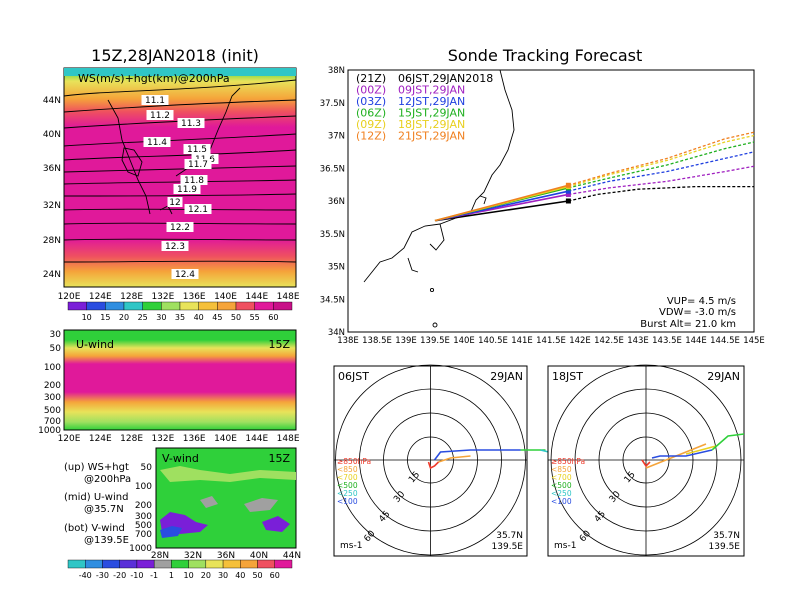  Describe the element at coordinates (191, 124) in the screenshot. I see `ws-contour-label: 11.3` at that location.